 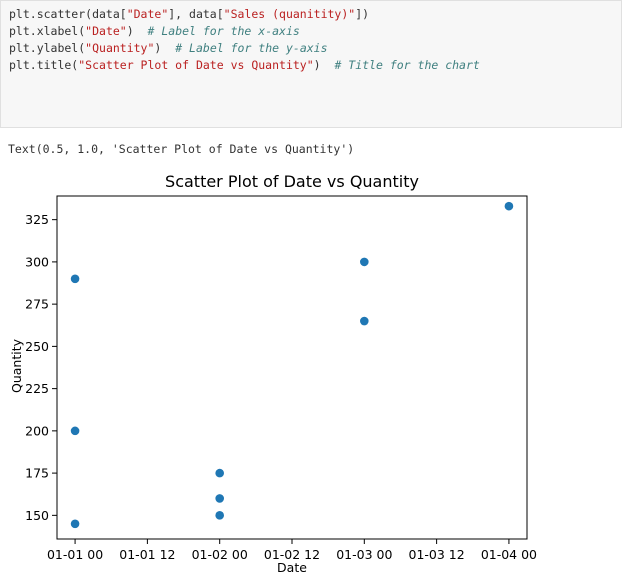 I want to click on code-token: plt.title(, so click(x=44, y=65).